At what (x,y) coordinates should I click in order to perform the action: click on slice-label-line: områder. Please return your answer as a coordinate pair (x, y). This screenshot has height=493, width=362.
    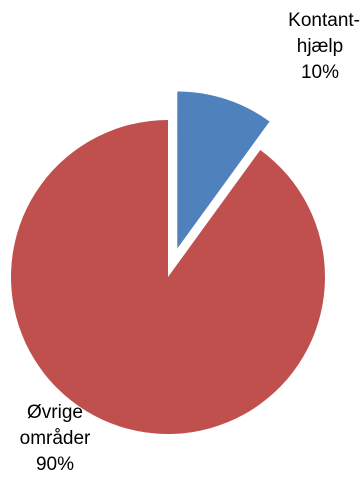
    Looking at the image, I should click on (55, 438).